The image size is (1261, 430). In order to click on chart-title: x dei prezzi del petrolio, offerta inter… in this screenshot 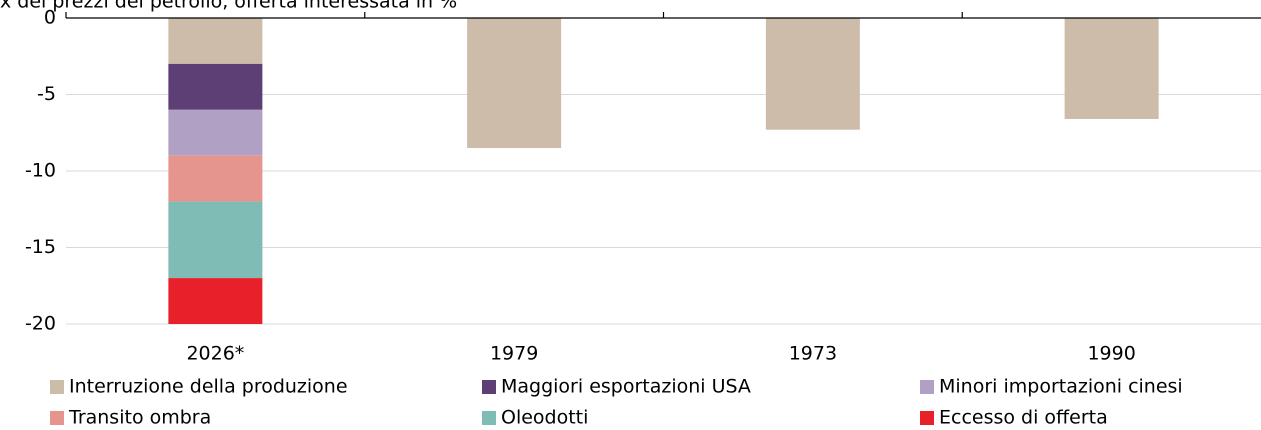, I will do `click(228, 6)`.